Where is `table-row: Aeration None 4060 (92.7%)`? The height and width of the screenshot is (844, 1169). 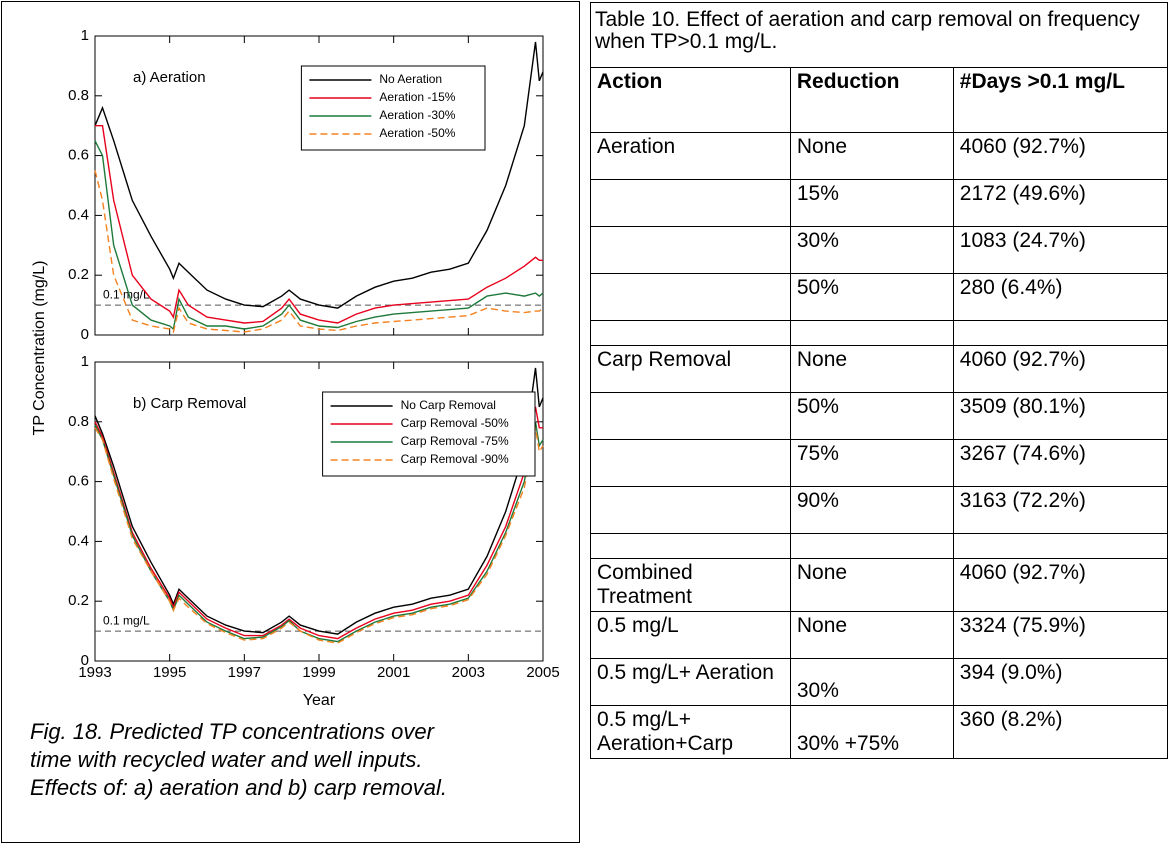 table-row: Aeration None 4060 (92.7%) is located at coordinates (879, 156).